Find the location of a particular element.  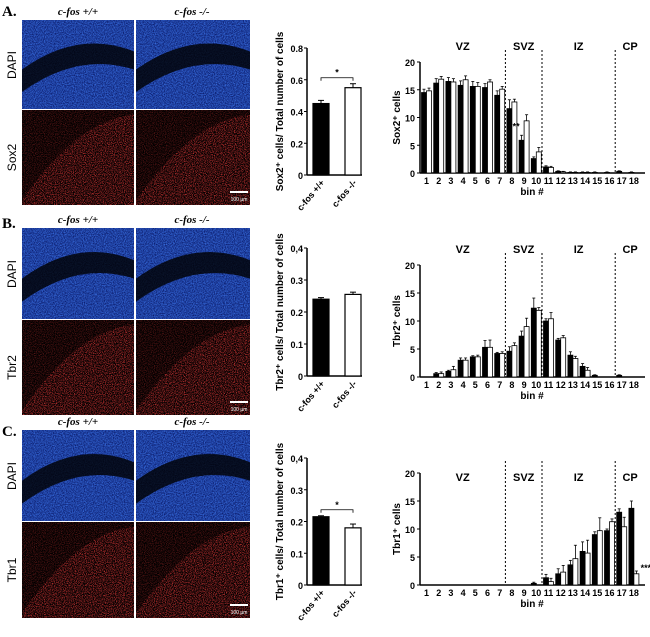

significance-marker: ** is located at coordinates (517, 126).